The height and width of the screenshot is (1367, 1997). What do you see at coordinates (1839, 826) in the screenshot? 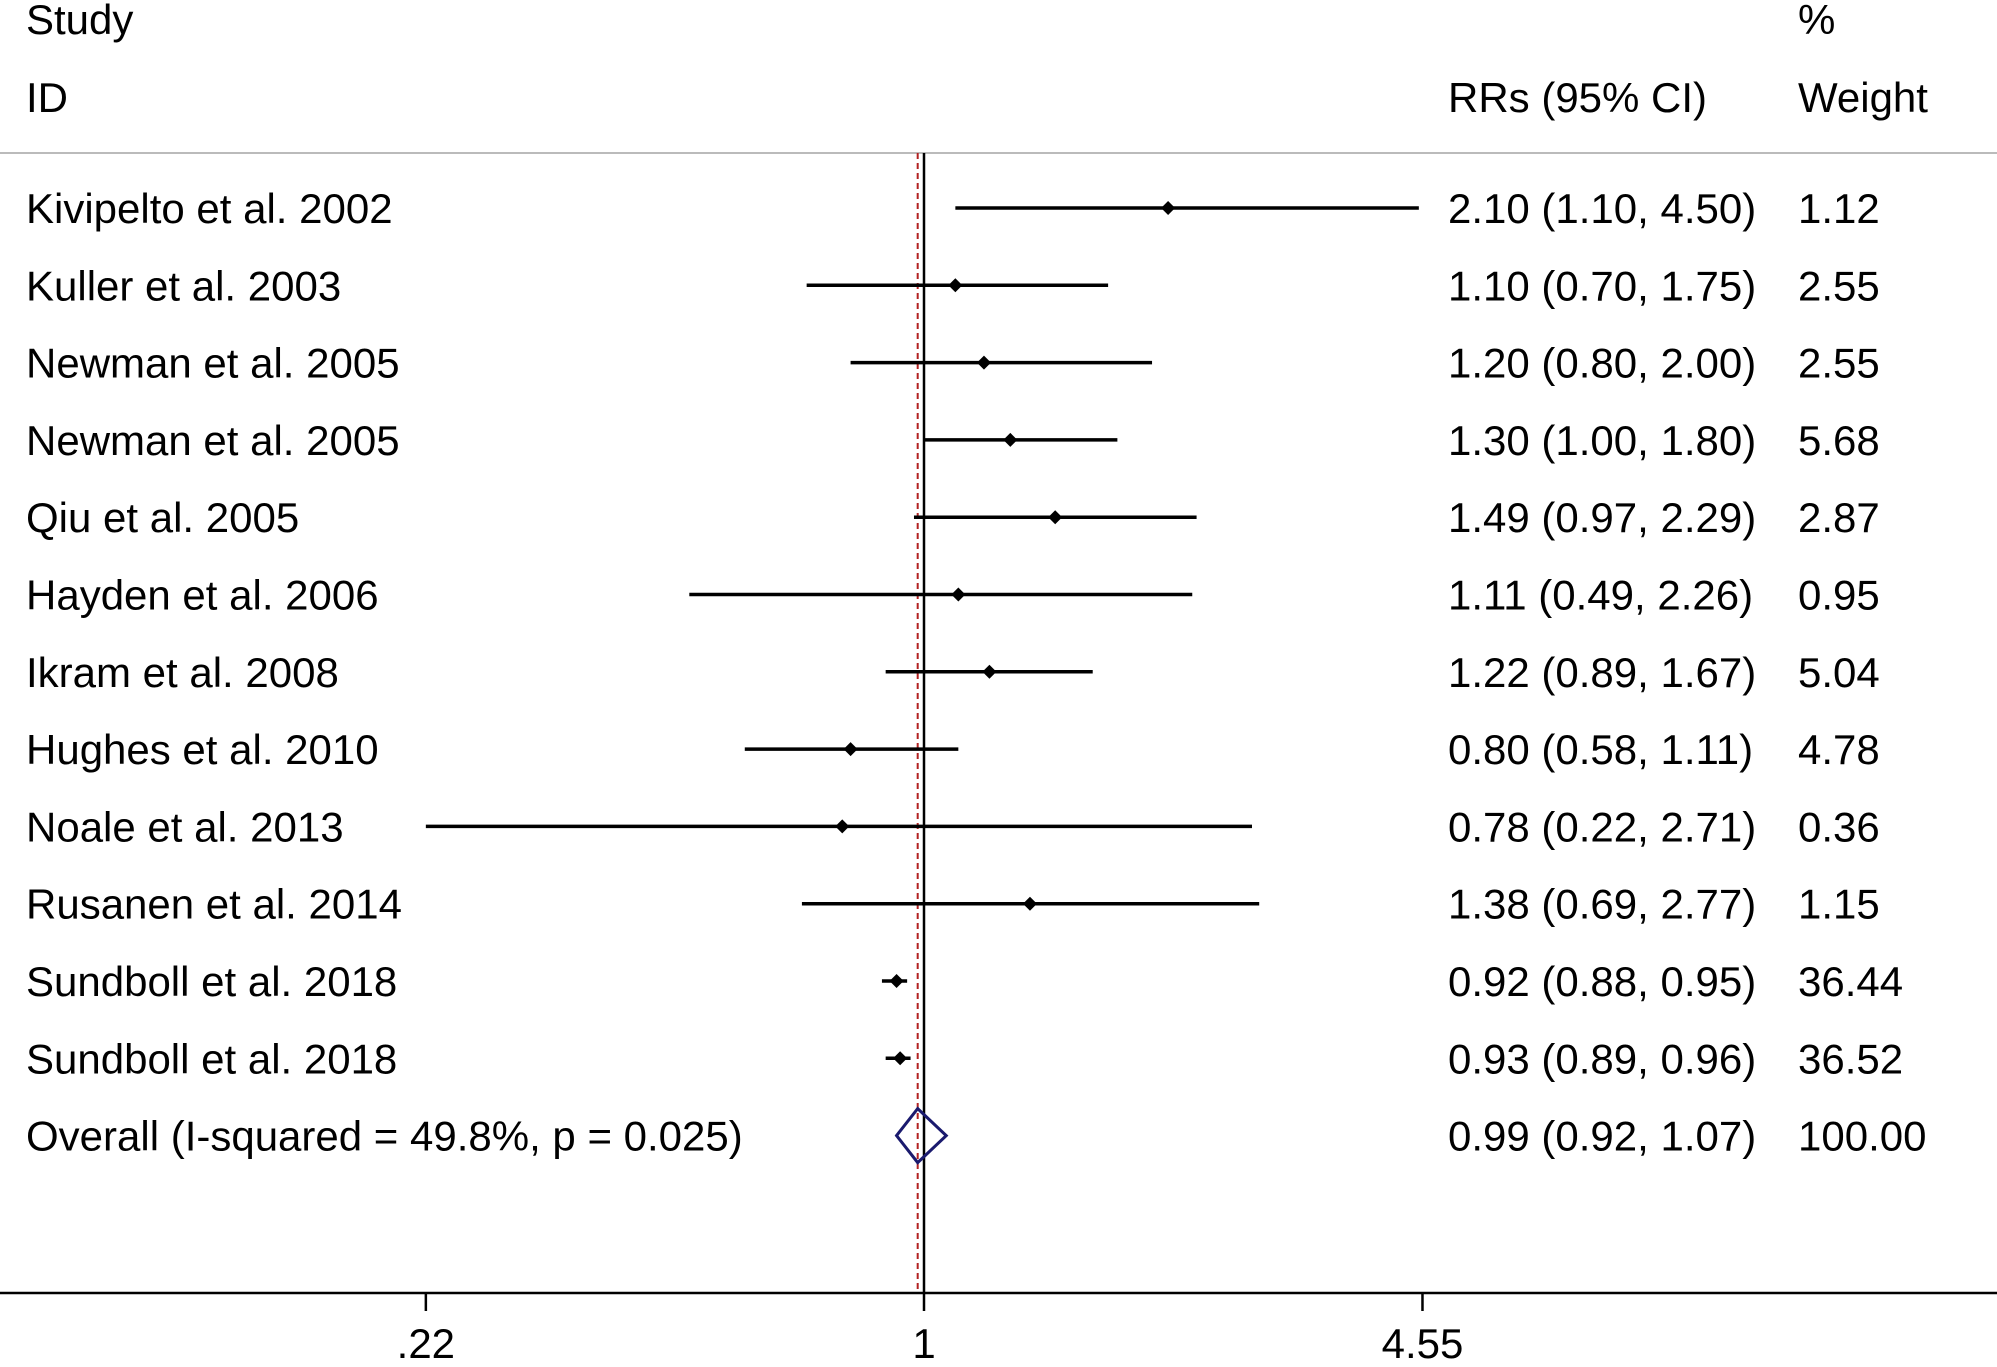
I see `weight-value: 0.36` at bounding box center [1839, 826].